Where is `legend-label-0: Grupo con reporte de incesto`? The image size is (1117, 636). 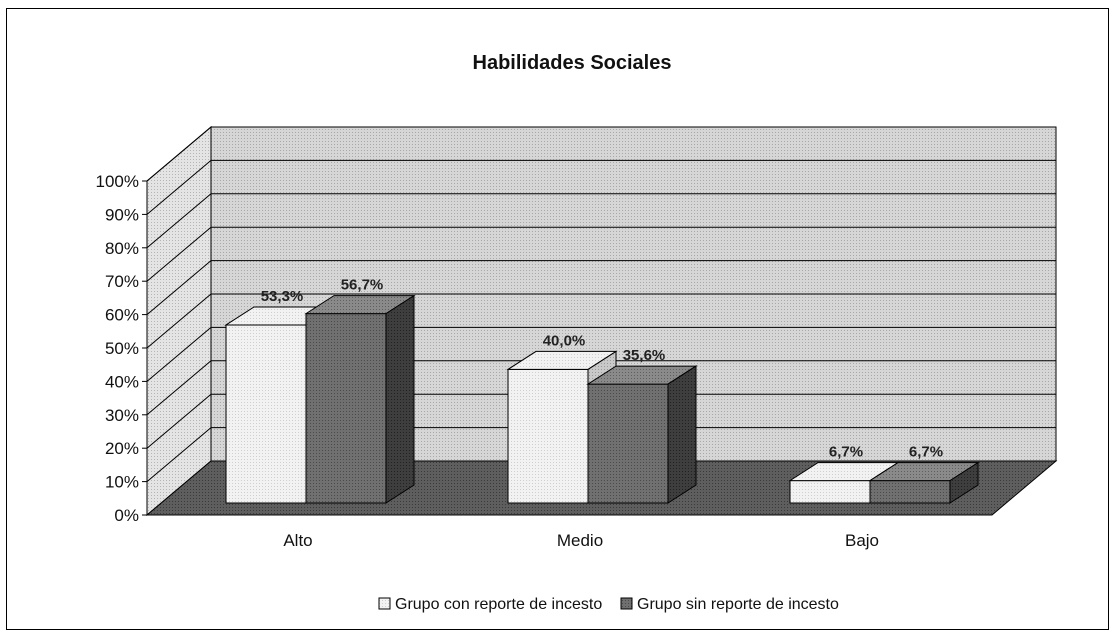 legend-label-0: Grupo con reporte de incesto is located at coordinates (498, 604).